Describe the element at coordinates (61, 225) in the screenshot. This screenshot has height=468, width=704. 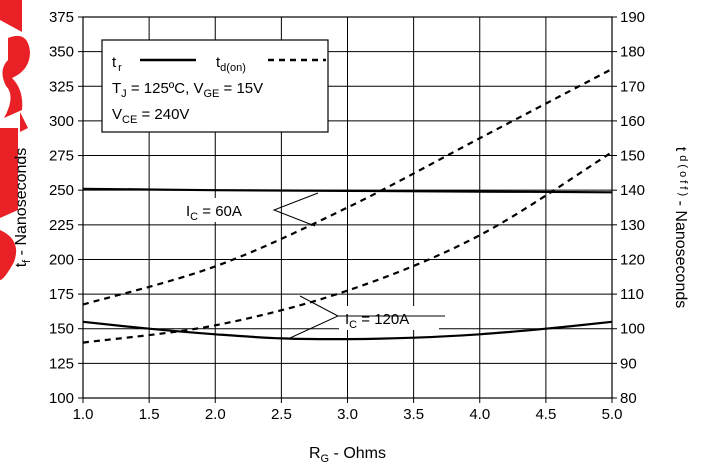
I see `y-left-tick-label: 225` at that location.